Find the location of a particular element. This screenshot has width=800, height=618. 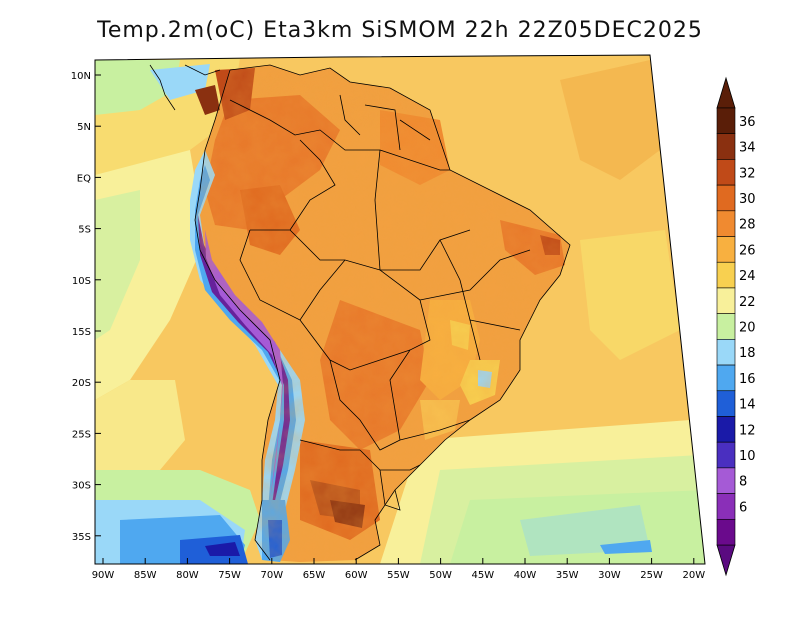

lat-tick-label: 10N is located at coordinates (81, 76).